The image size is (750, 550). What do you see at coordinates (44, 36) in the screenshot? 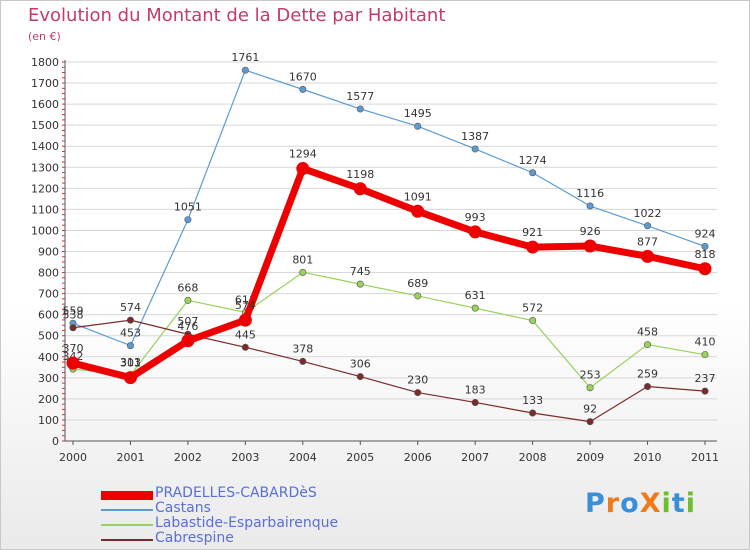
I see `chart-unit: (en €)` at bounding box center [44, 36].